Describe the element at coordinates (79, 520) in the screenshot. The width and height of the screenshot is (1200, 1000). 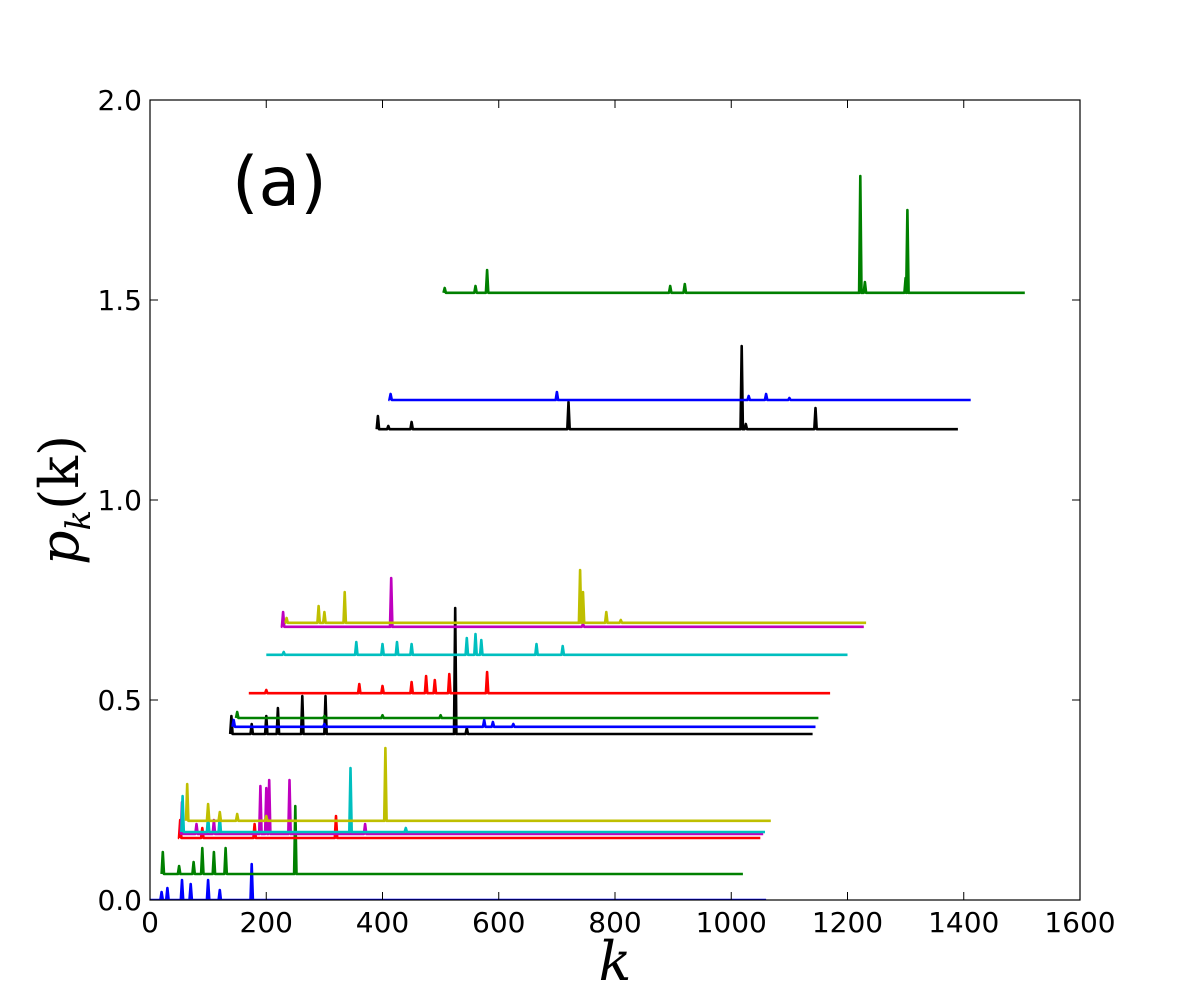
I see `y-axis-label-sub: k` at that location.